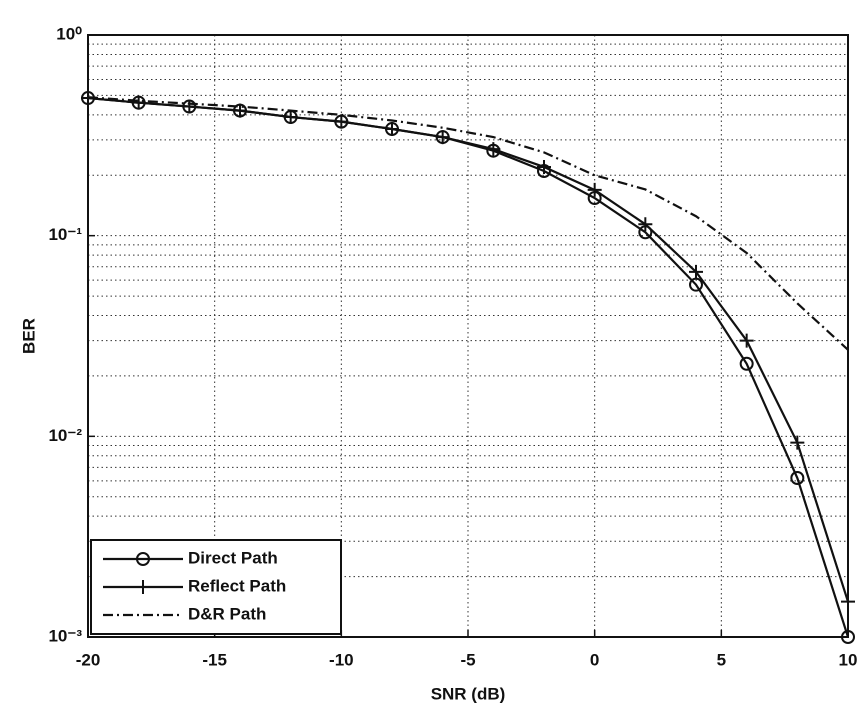 The height and width of the screenshot is (710, 862). I want to click on legend-label: Direct Path, so click(233, 557).